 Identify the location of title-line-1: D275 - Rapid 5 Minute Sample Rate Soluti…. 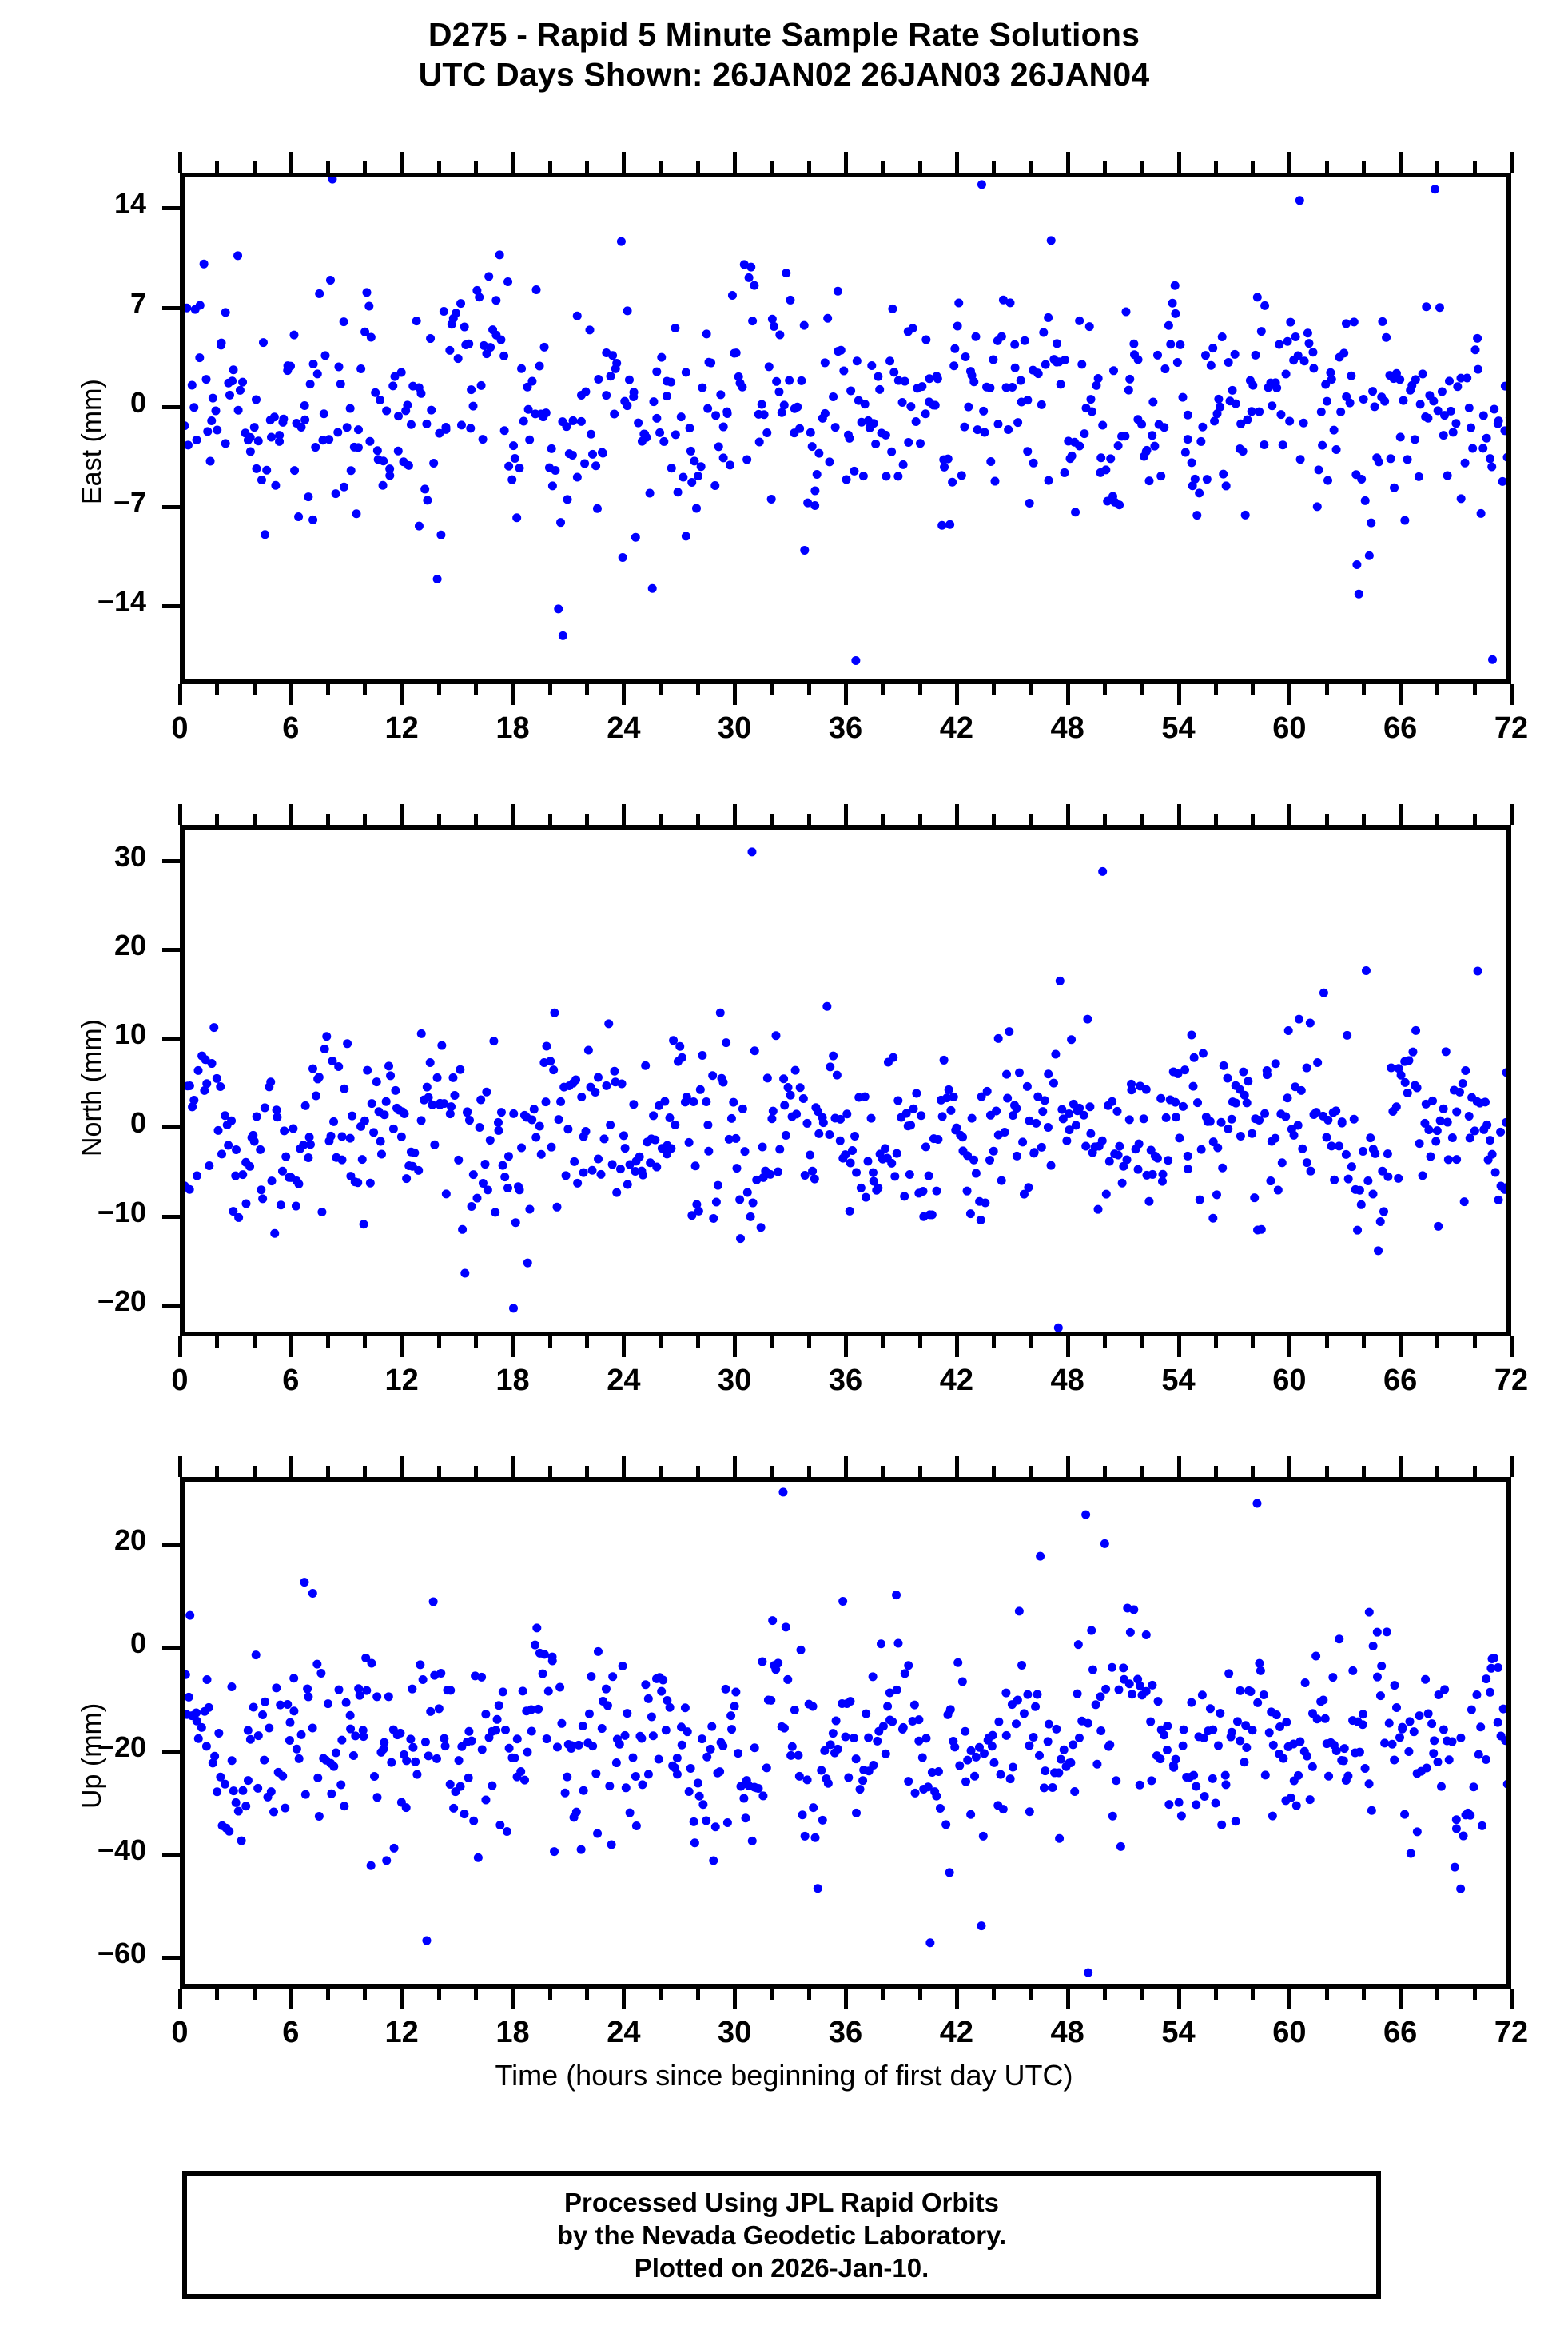
(784, 34).